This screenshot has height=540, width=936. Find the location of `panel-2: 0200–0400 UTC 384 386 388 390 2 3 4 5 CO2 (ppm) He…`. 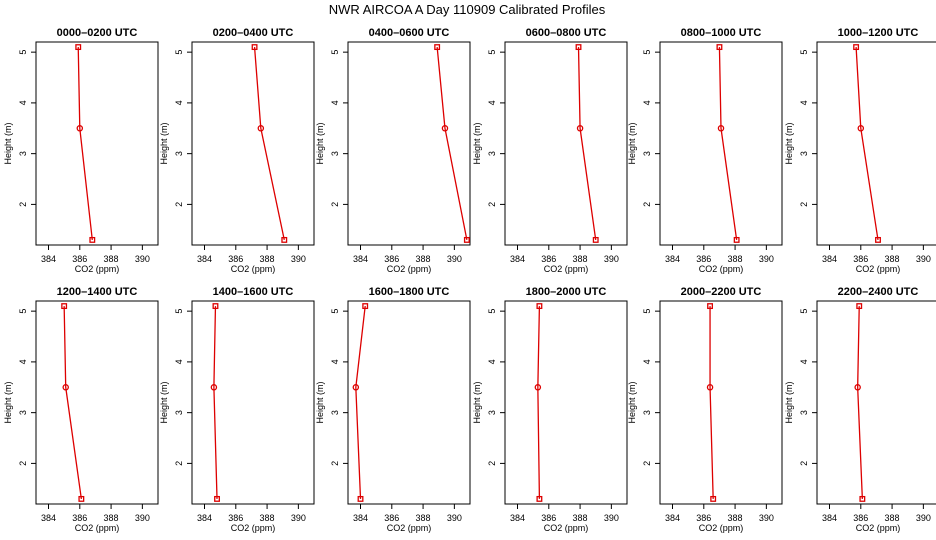

panel-2: 0200–0400 UTC 384 386 388 390 2 3 4 5 CO2 (ppm) He… is located at coordinates (237, 150).